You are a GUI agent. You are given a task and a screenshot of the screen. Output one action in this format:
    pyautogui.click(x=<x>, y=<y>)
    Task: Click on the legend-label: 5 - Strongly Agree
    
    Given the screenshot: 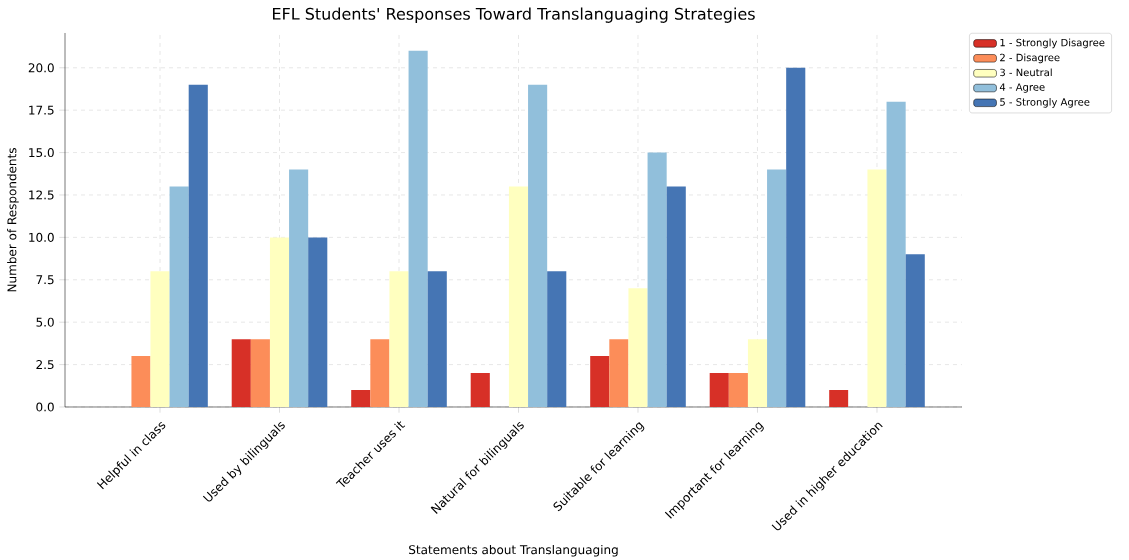 What is the action you would take?
    pyautogui.click(x=1045, y=103)
    